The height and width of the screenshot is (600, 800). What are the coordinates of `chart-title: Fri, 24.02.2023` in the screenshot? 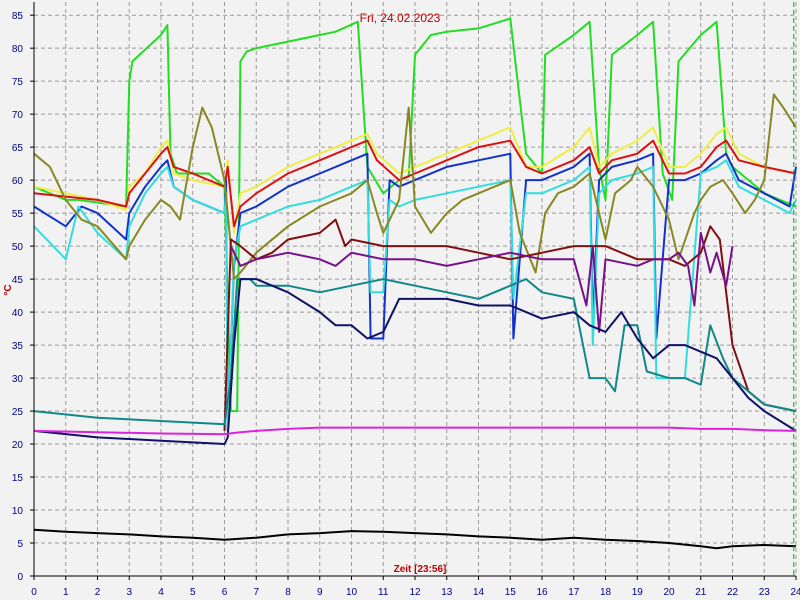 It's located at (400, 18).